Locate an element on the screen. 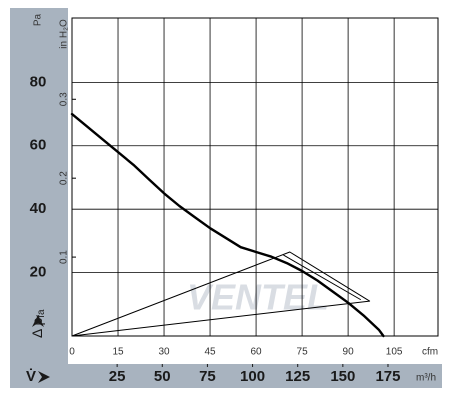  x-unit: cfm is located at coordinates (430, 352).